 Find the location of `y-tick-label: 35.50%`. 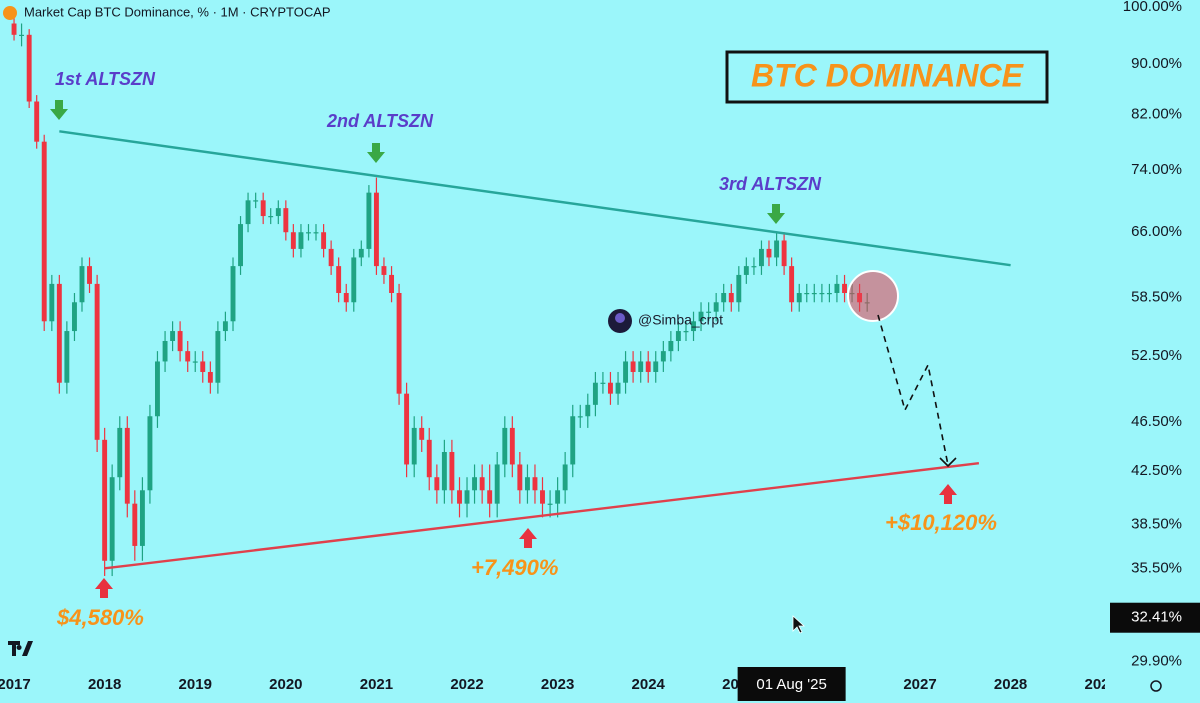

y-tick-label: 35.50% is located at coordinates (1156, 567).